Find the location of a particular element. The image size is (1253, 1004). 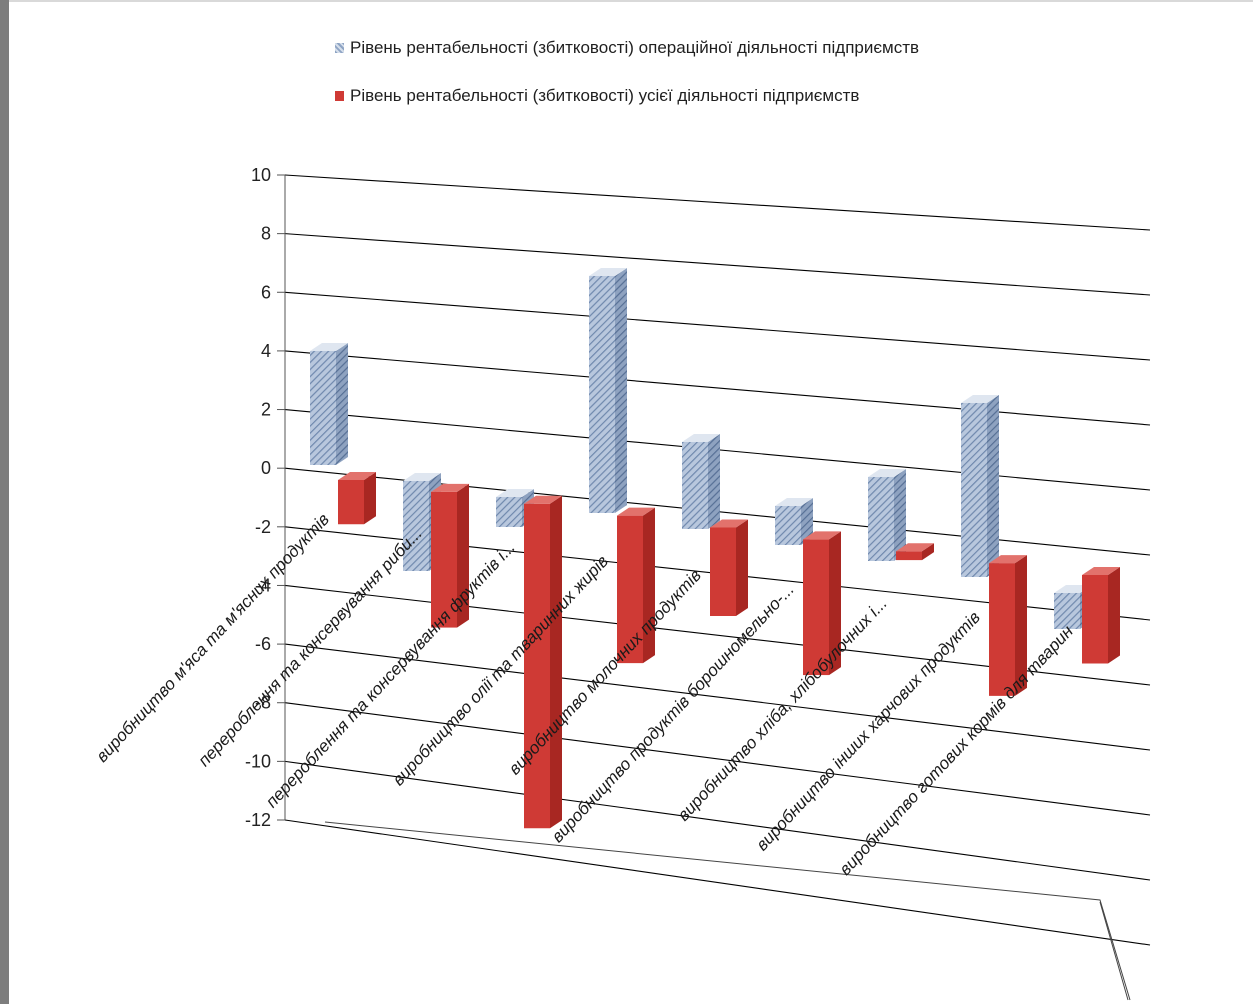

legend-swatch-operational is located at coordinates (339, 48).